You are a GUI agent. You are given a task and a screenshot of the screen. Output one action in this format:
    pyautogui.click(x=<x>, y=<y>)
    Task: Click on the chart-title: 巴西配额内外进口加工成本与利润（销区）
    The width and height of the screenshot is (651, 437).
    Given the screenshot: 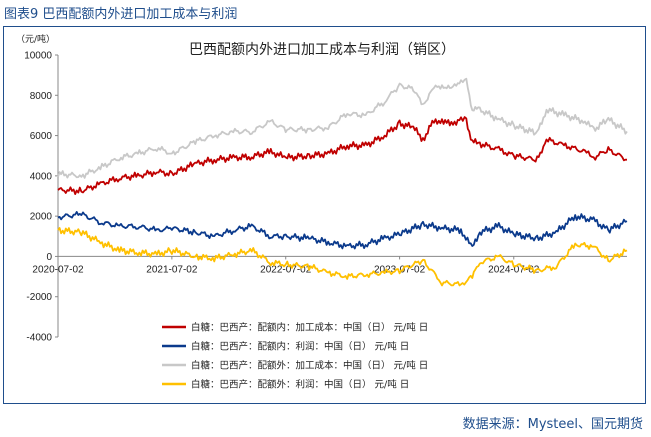 What is the action you would take?
    pyautogui.click(x=322, y=50)
    